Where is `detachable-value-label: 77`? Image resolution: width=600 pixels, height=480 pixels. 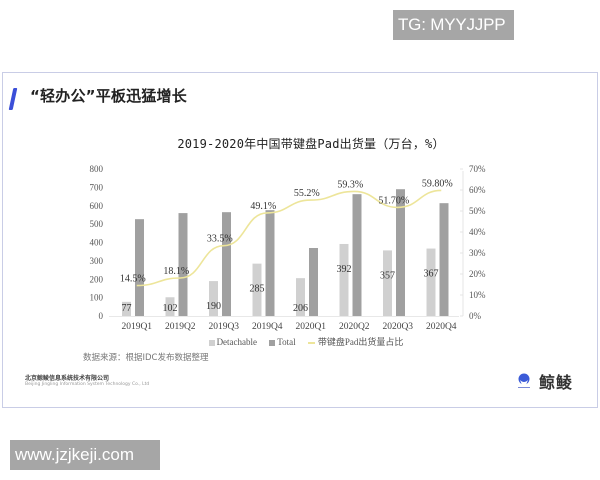 detachable-value-label: 77 is located at coordinates (127, 308).